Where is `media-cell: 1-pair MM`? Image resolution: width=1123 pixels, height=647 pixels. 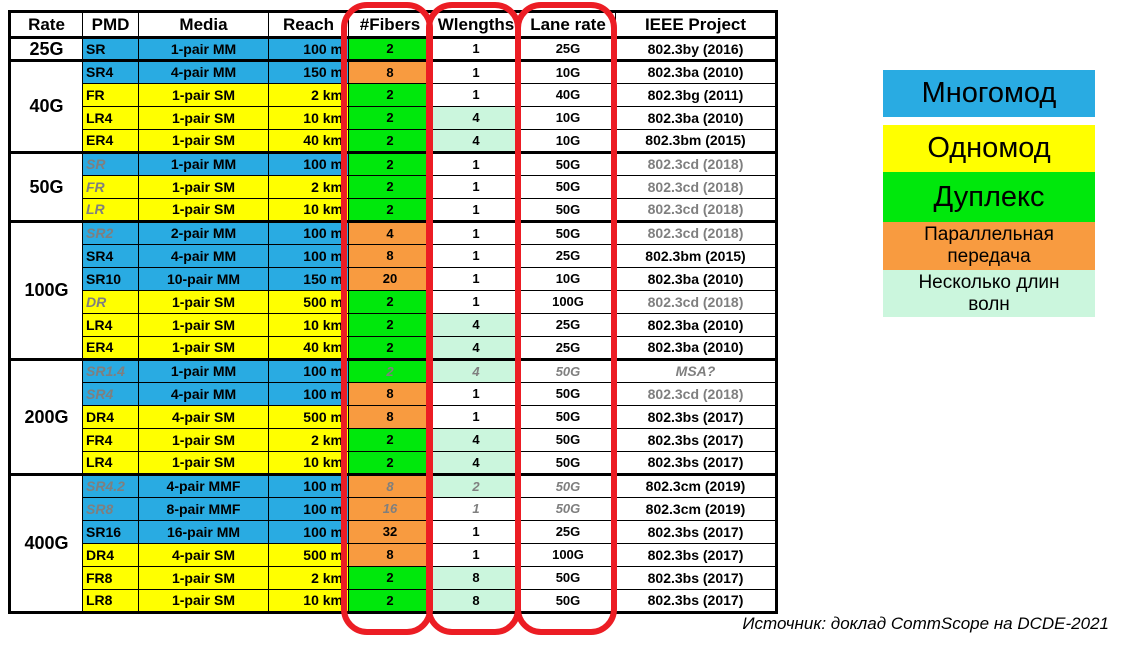
media-cell: 1-pair MM is located at coordinates (203, 48).